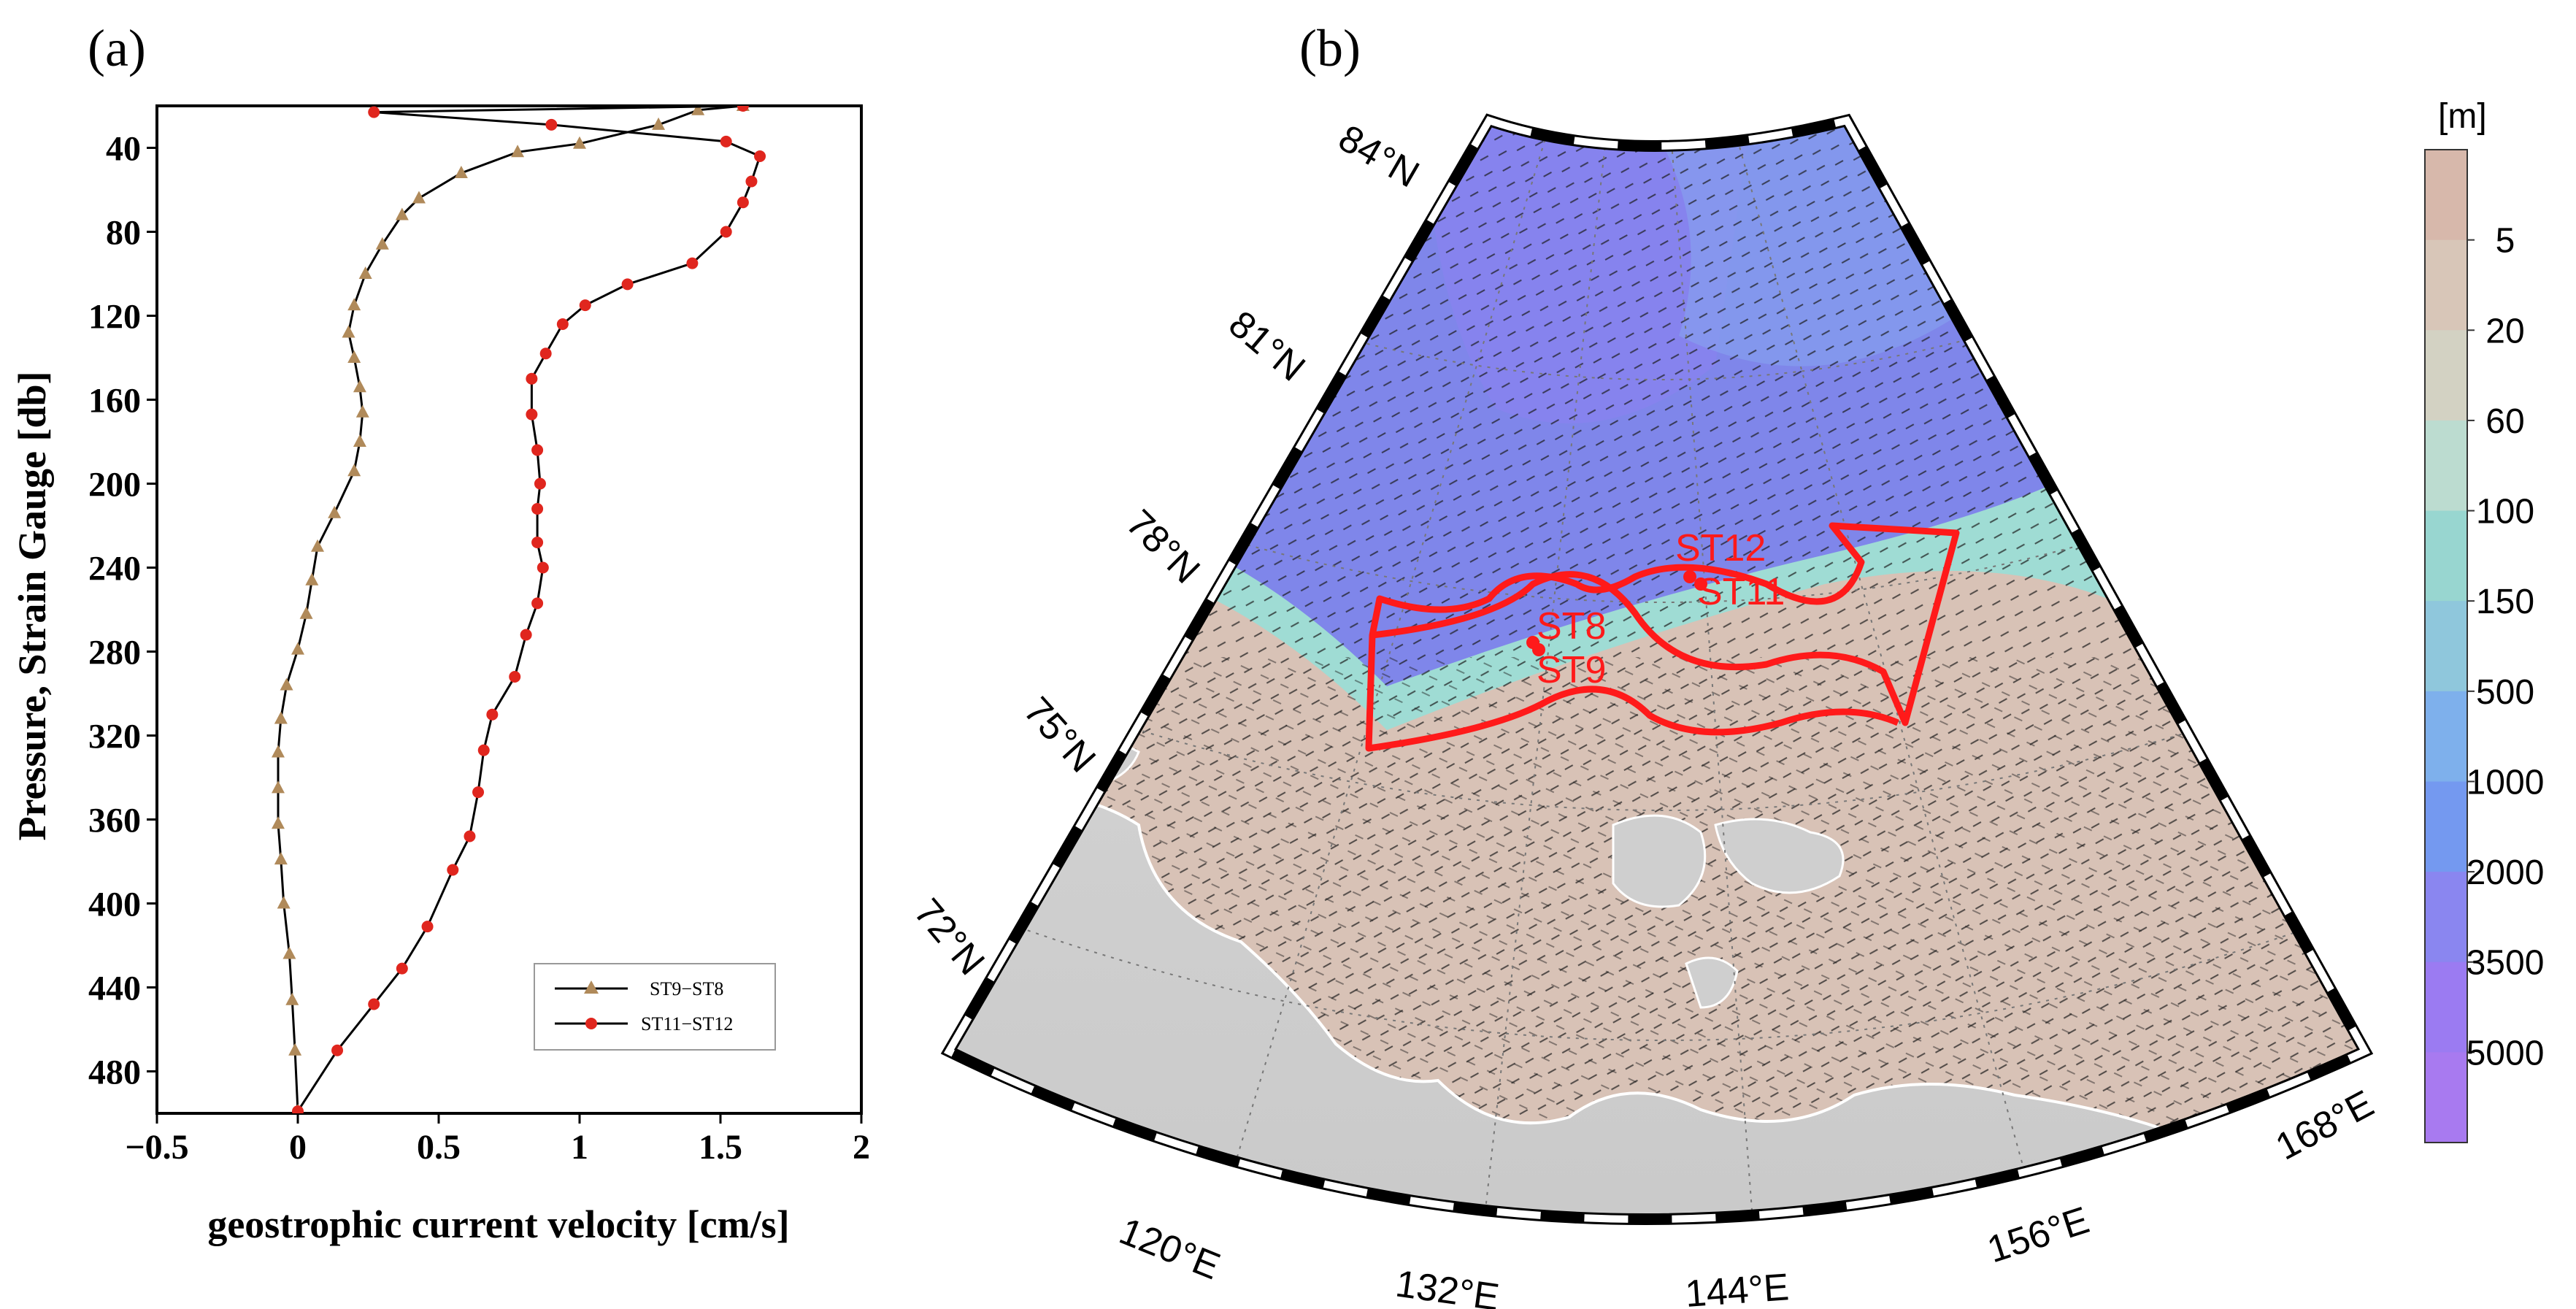 The height and width of the screenshot is (1309, 2576). What do you see at coordinates (1741, 592) in the screenshot?
I see `station-st11-label: ST11` at bounding box center [1741, 592].